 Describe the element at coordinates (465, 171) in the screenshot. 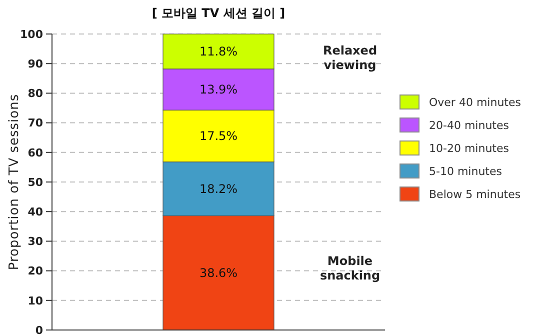

I see `legend-label: 5-10 minutes` at that location.